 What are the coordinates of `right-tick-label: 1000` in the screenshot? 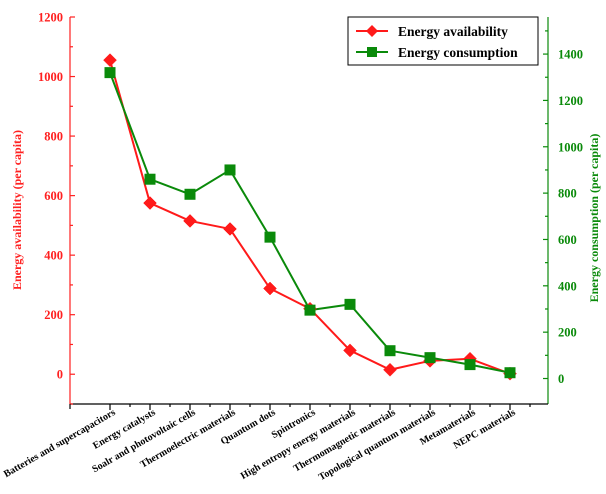 It's located at (570, 147).